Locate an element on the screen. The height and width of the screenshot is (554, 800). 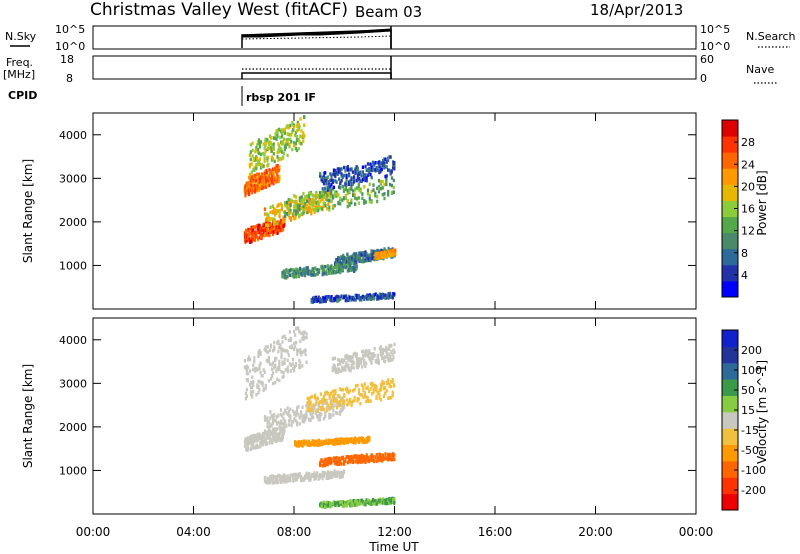
nsky-tick-low: 10^0 is located at coordinates (70, 46).